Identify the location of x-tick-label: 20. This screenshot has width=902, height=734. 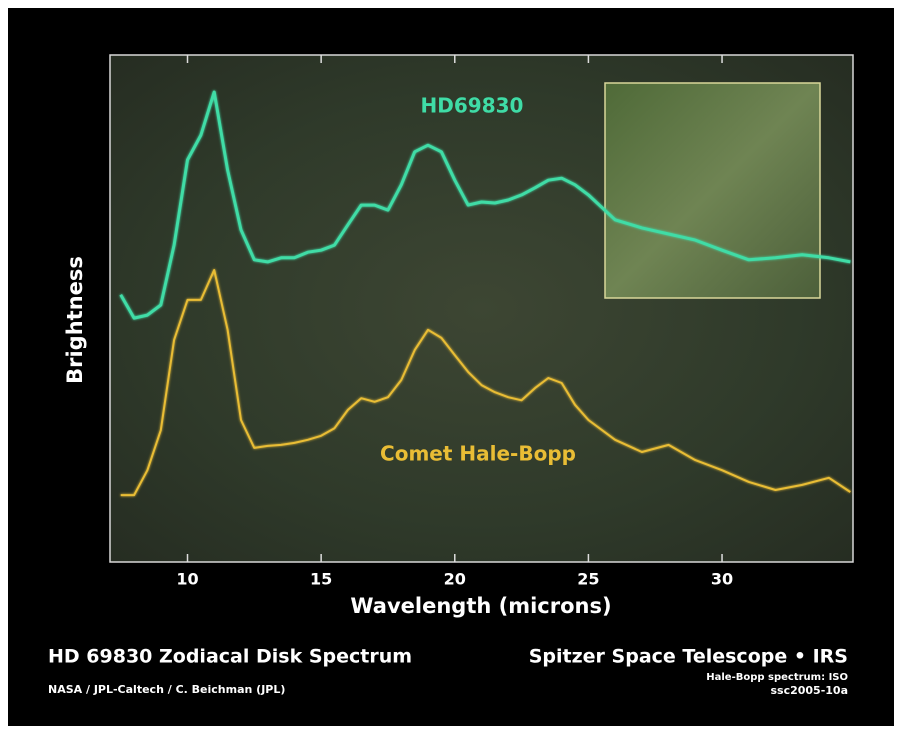
(455, 579).